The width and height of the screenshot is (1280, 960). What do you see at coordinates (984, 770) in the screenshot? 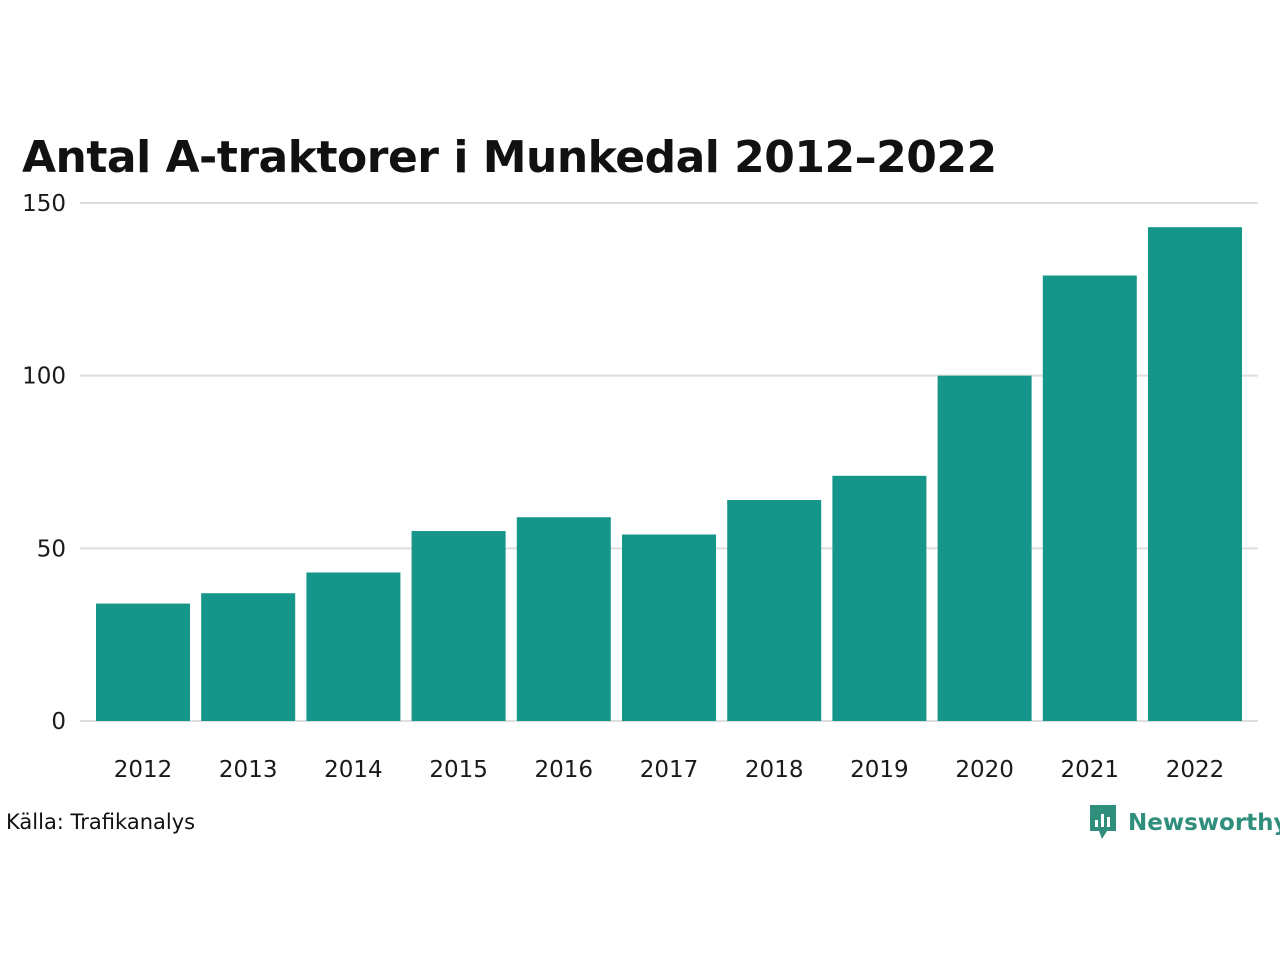
I see `x-tick-label: 2020` at bounding box center [984, 770].